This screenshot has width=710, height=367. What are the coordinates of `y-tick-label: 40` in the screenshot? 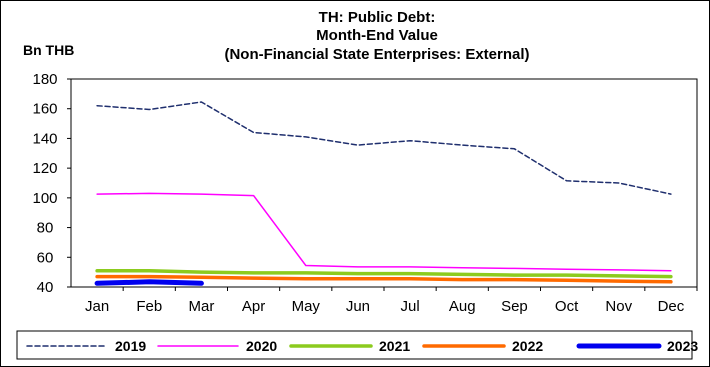 It's located at (45, 287).